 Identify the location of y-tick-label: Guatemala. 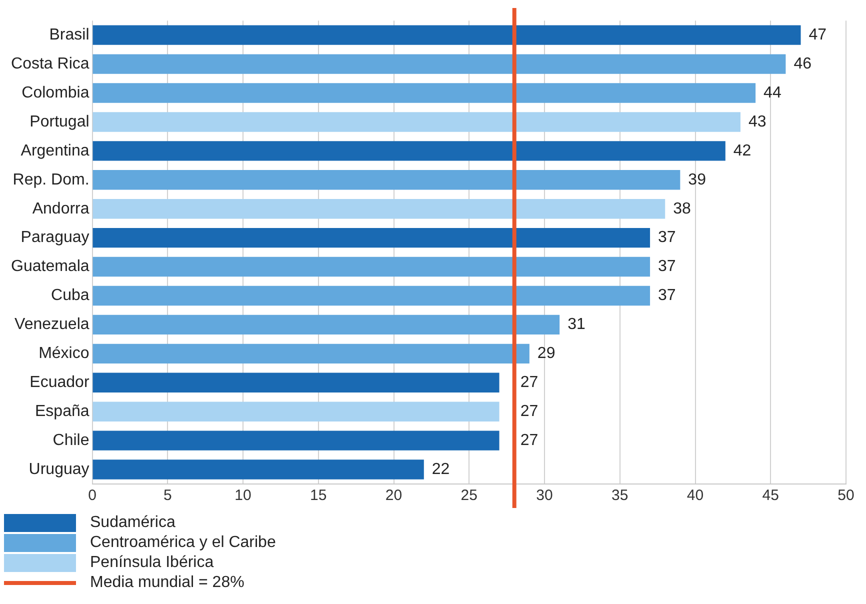
(50, 267).